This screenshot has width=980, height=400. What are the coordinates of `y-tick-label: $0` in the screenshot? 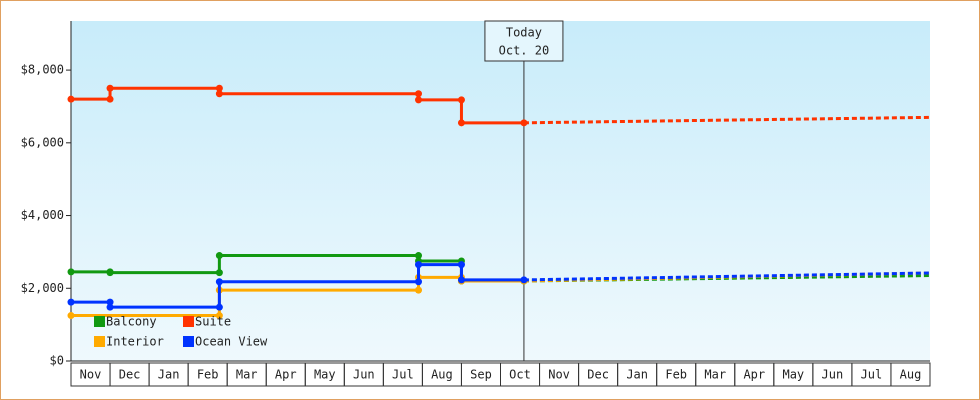 It's located at (57, 361).